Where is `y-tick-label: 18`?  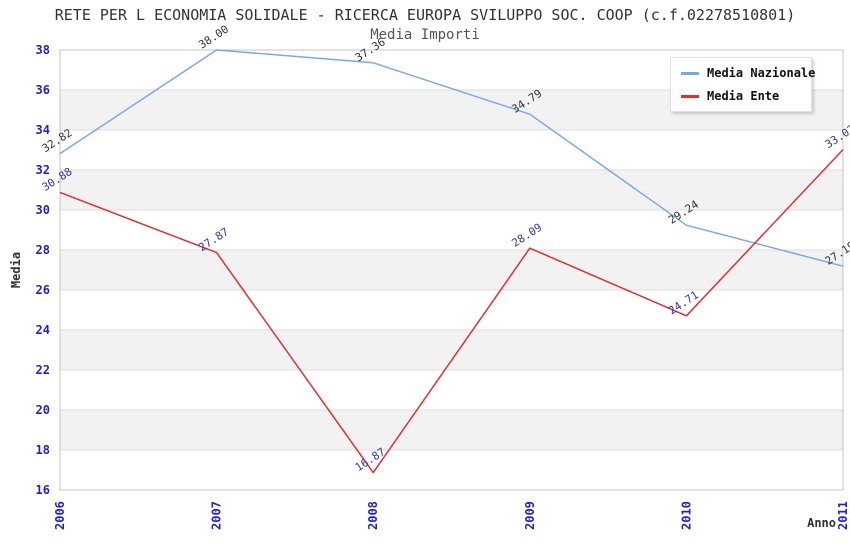
y-tick-label: 18 is located at coordinates (43, 450).